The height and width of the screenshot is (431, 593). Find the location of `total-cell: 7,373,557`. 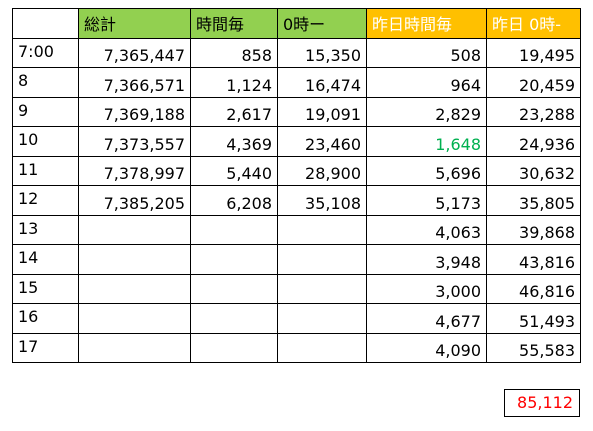

total-cell: 7,373,557 is located at coordinates (134, 141).